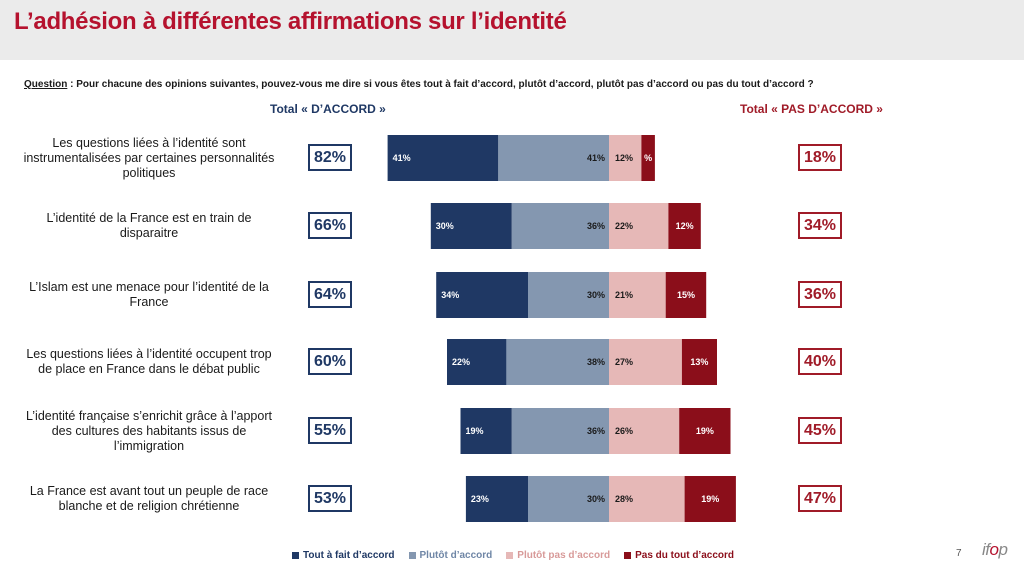 This screenshot has height=568, width=1024. I want to click on legend-item: Pas du tout d’accord, so click(679, 555).